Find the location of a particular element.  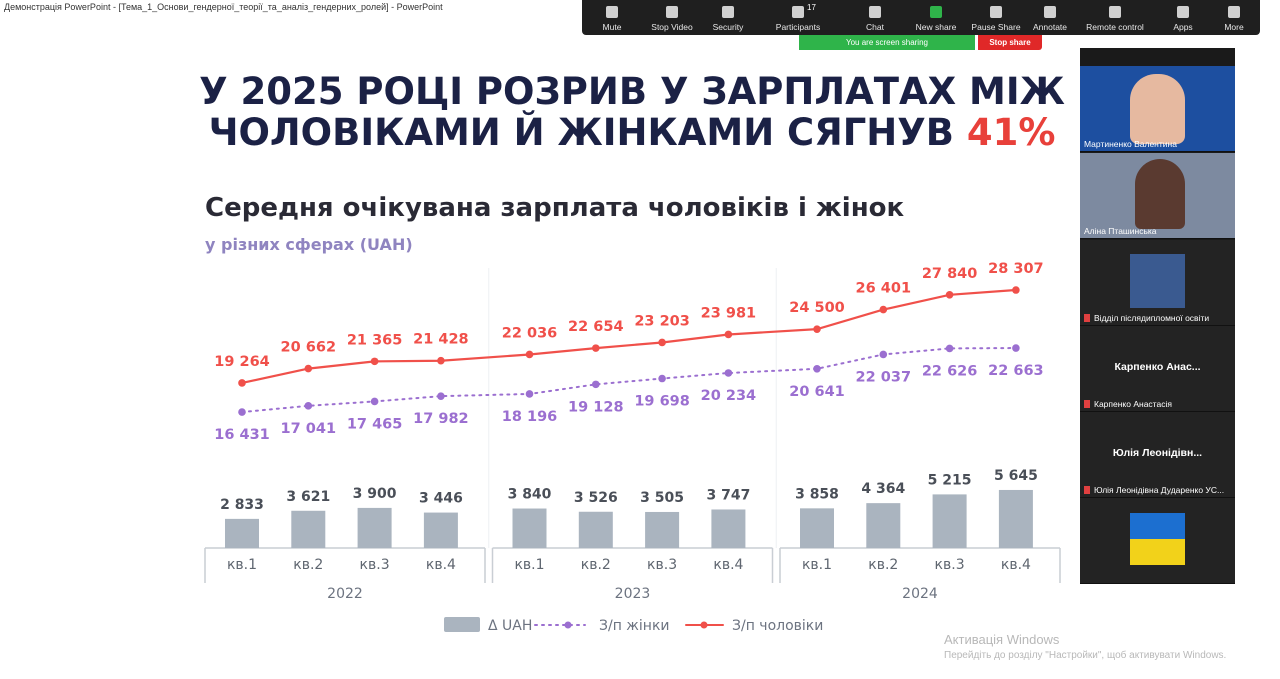

sharing-notice: You are screen sharing is located at coordinates (887, 42).